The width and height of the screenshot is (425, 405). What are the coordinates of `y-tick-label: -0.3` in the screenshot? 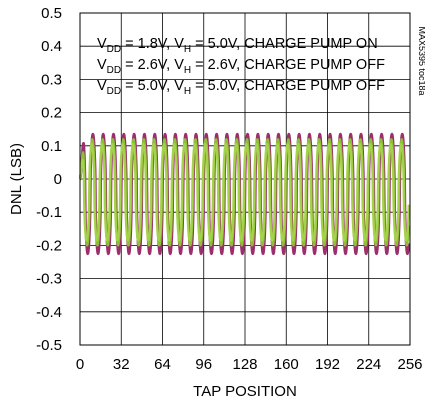 It's located at (49, 279).